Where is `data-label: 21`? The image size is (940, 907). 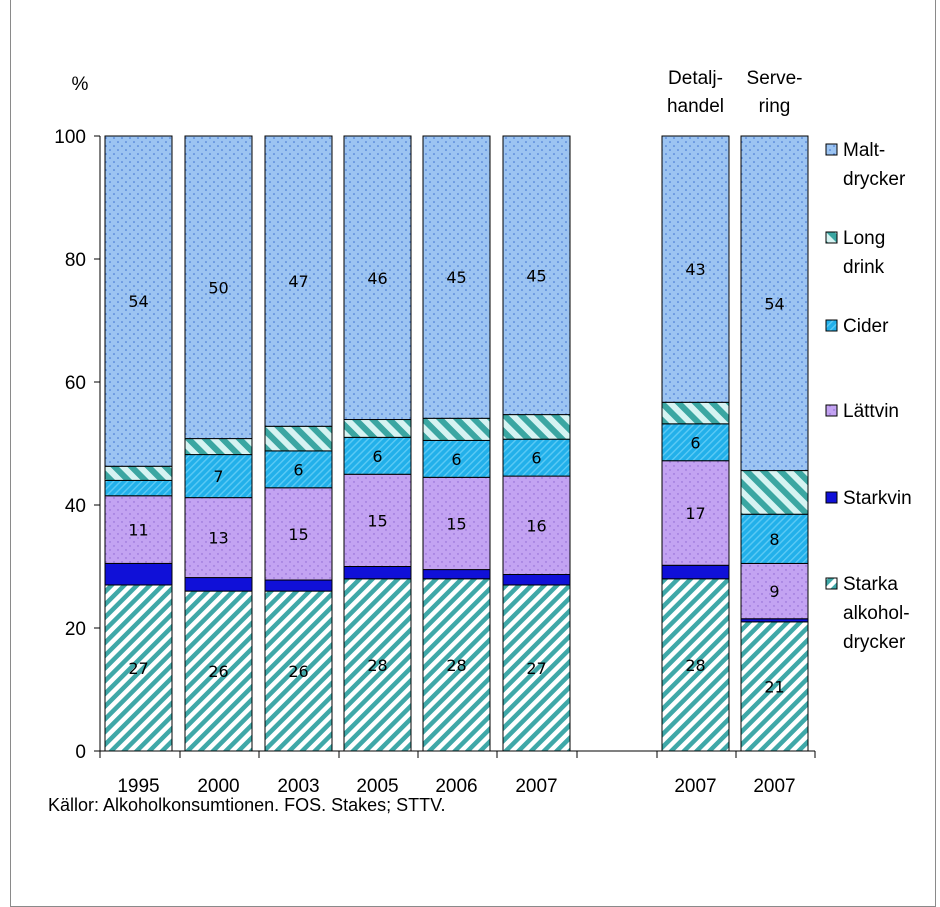 data-label: 21 is located at coordinates (774, 686).